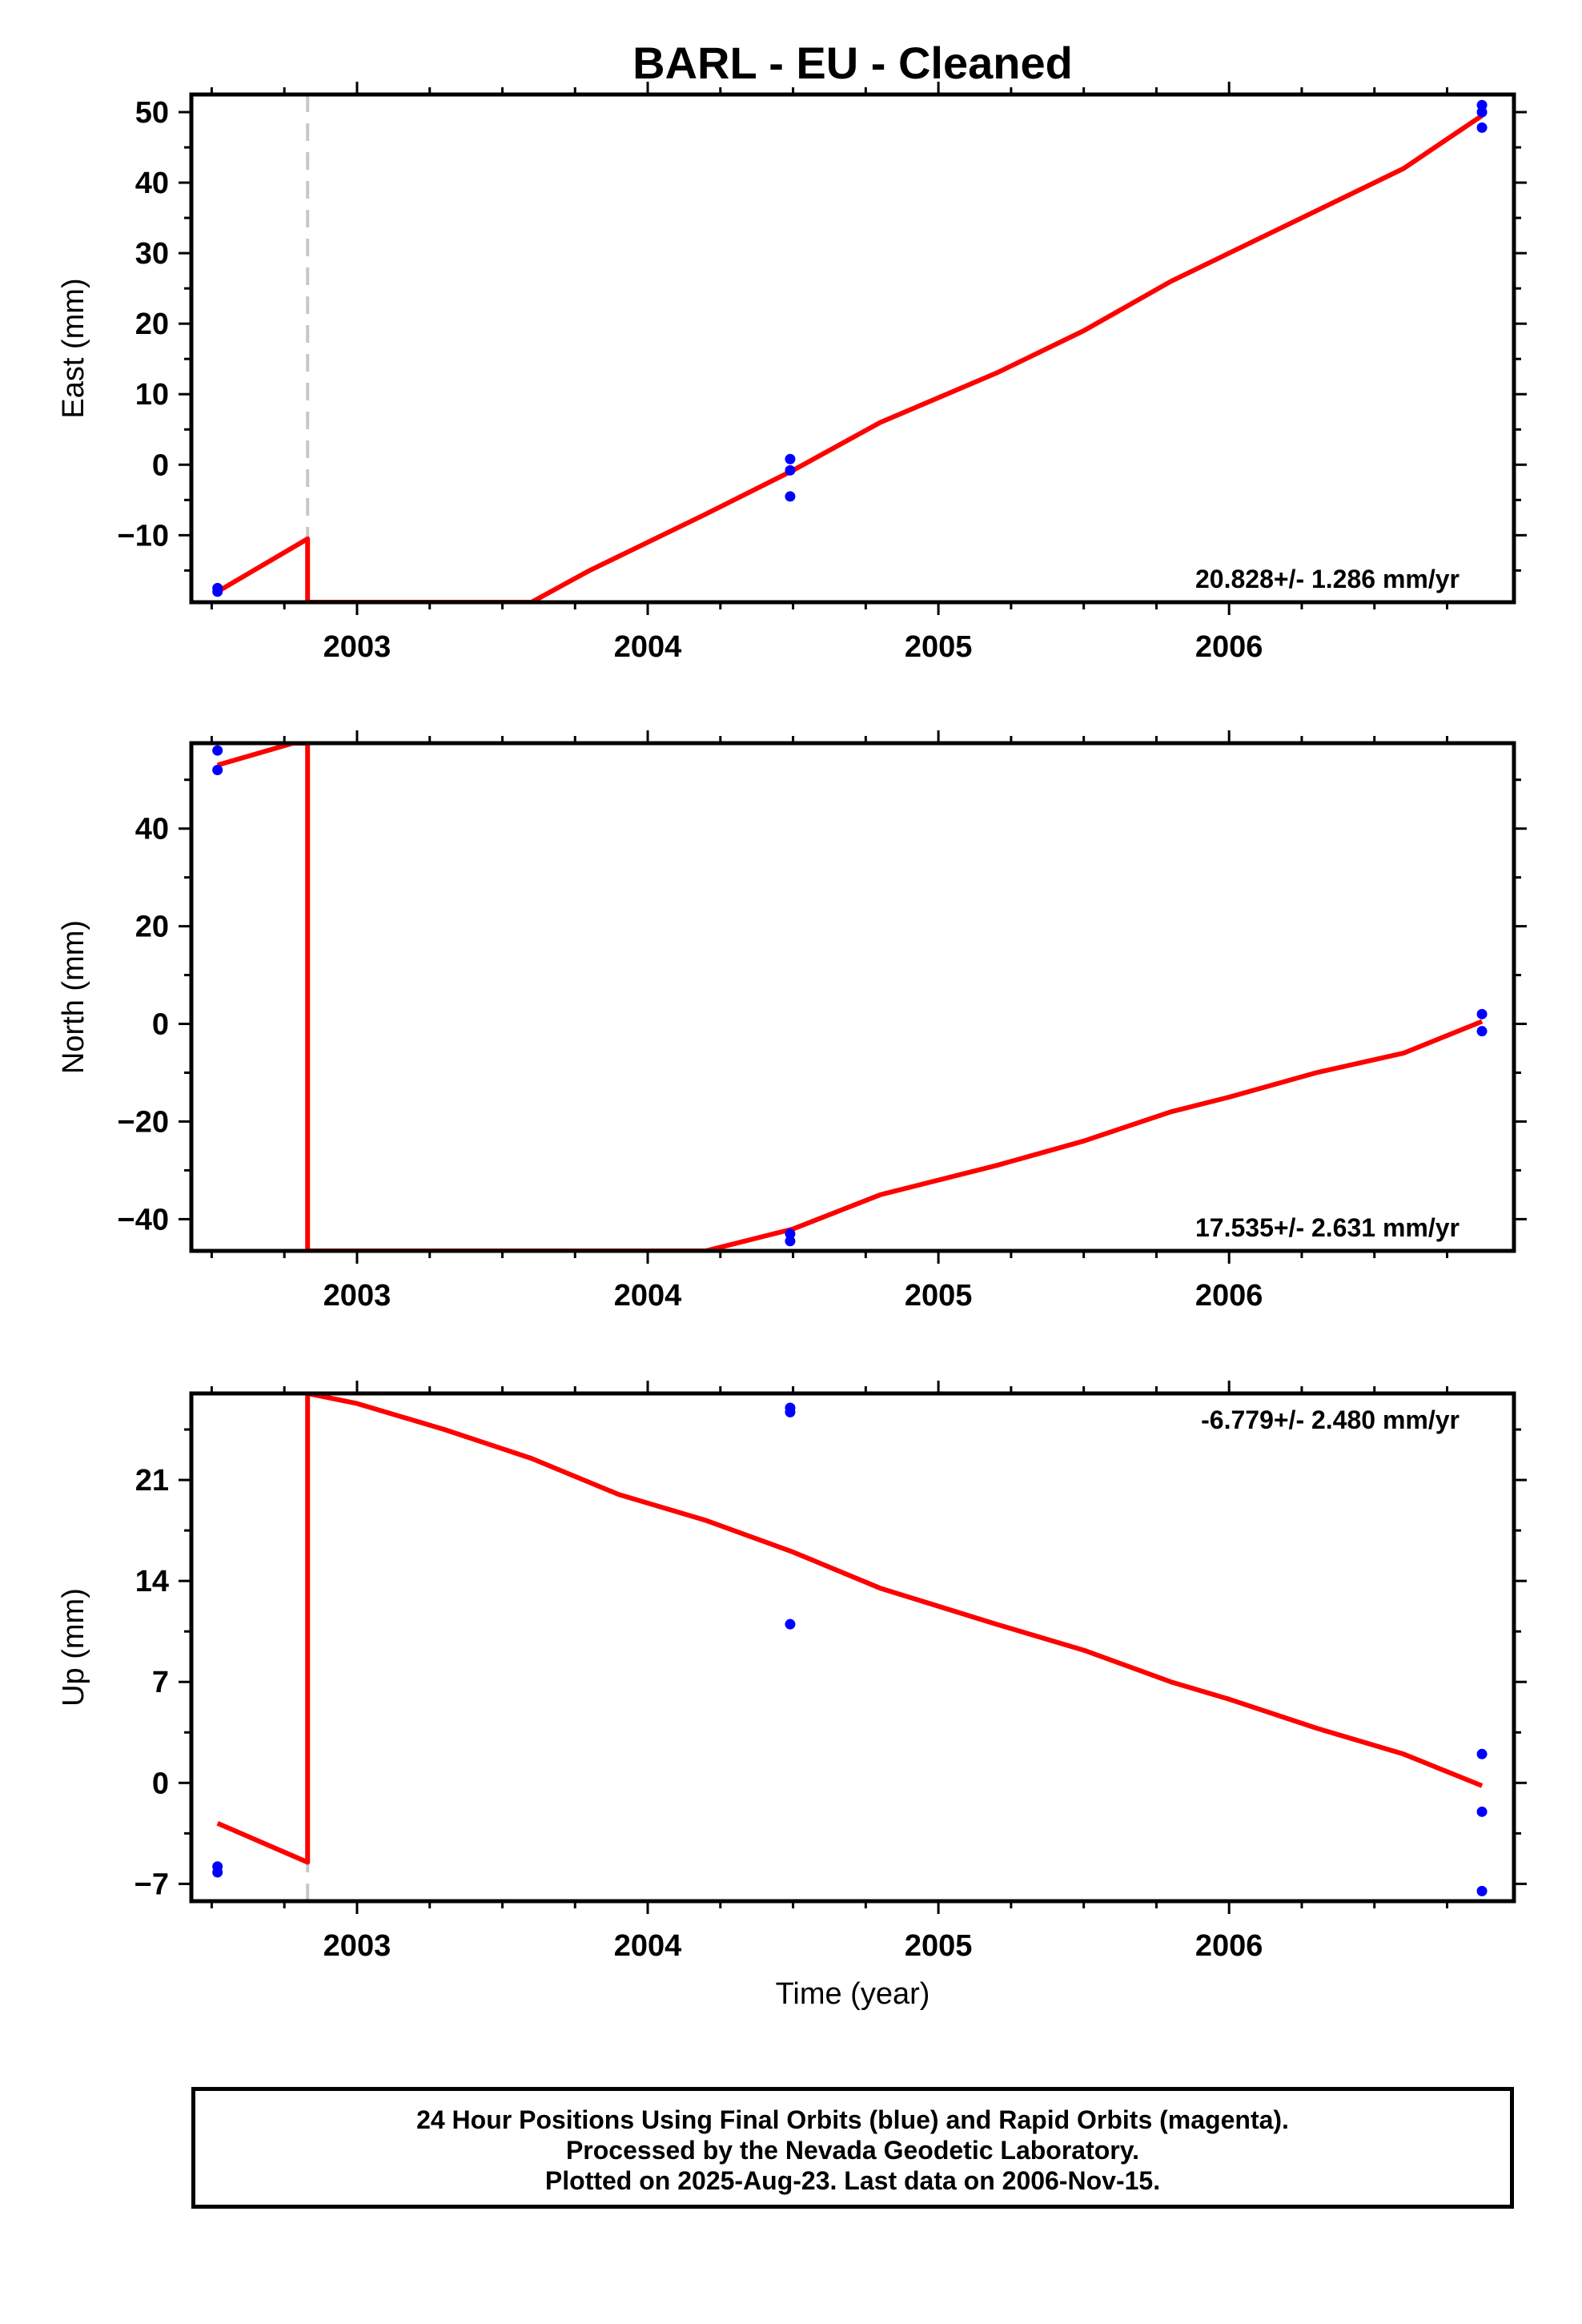  What do you see at coordinates (161, 465) in the screenshot?
I see `east-ytick-label-0: 0` at bounding box center [161, 465].